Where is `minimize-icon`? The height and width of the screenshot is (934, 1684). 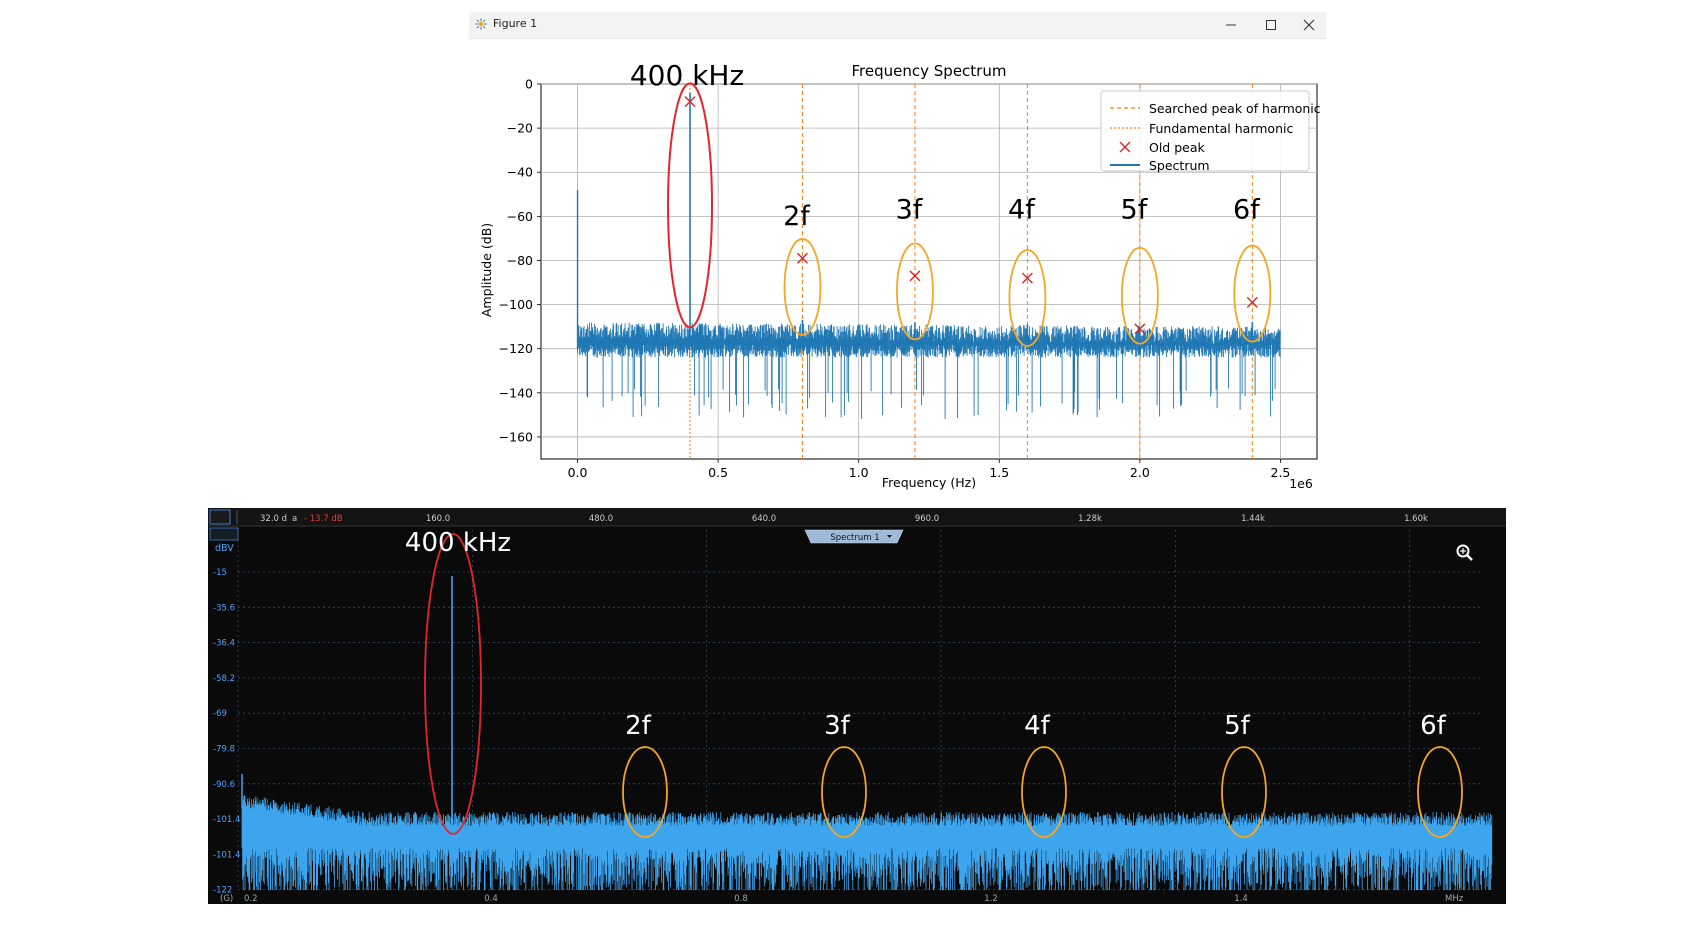
minimize-icon is located at coordinates (1231, 25).